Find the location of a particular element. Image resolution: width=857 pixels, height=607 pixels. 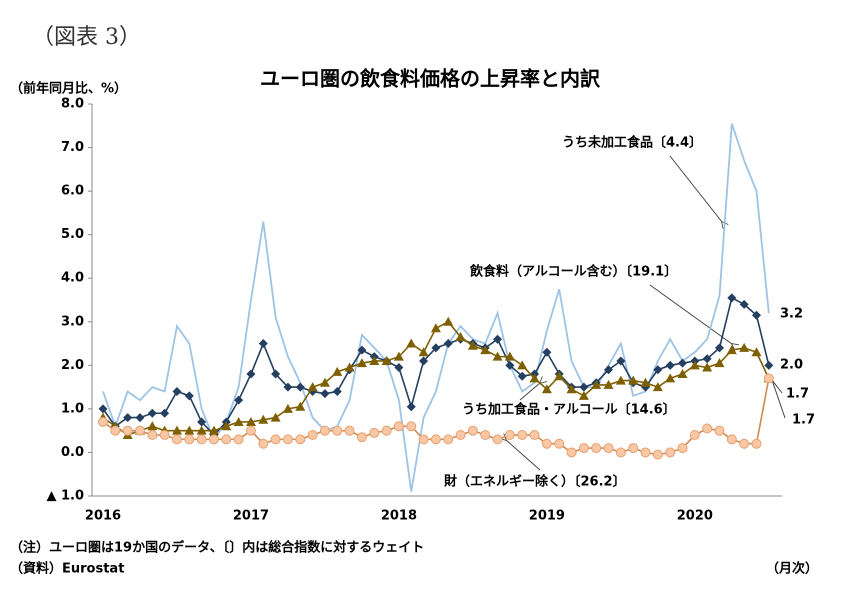

note: （注）ユーロ圏は19か国のデータ、〔〕内は総合指数に対するウェイト is located at coordinates (217, 548).